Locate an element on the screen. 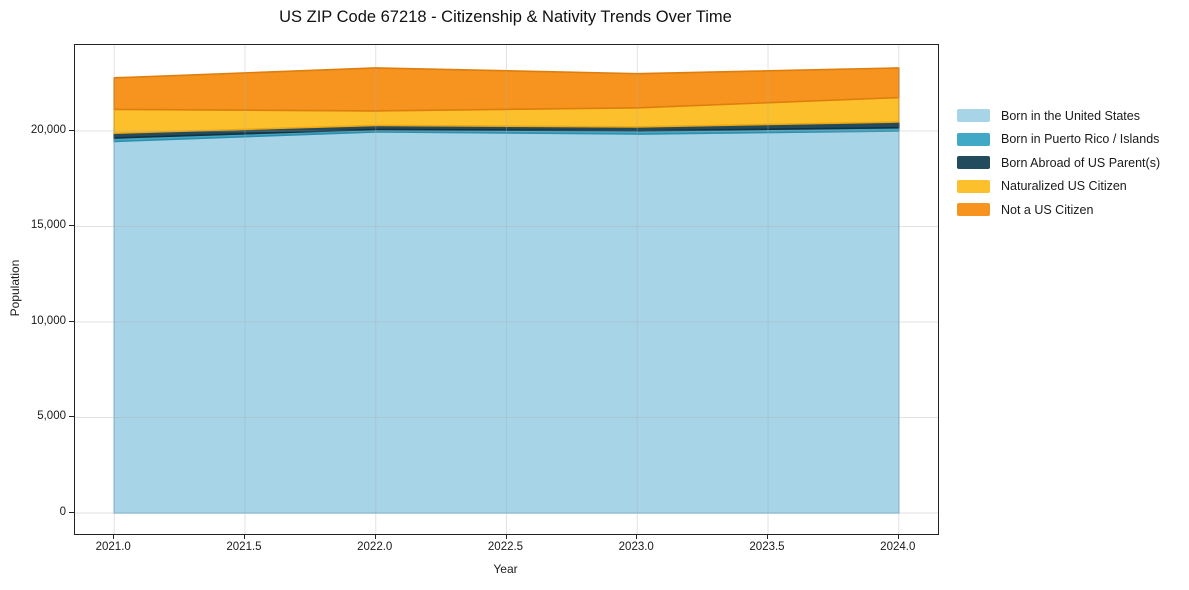 This screenshot has height=590, width=1189. legend-label: Not a US Citizen is located at coordinates (1047, 209).